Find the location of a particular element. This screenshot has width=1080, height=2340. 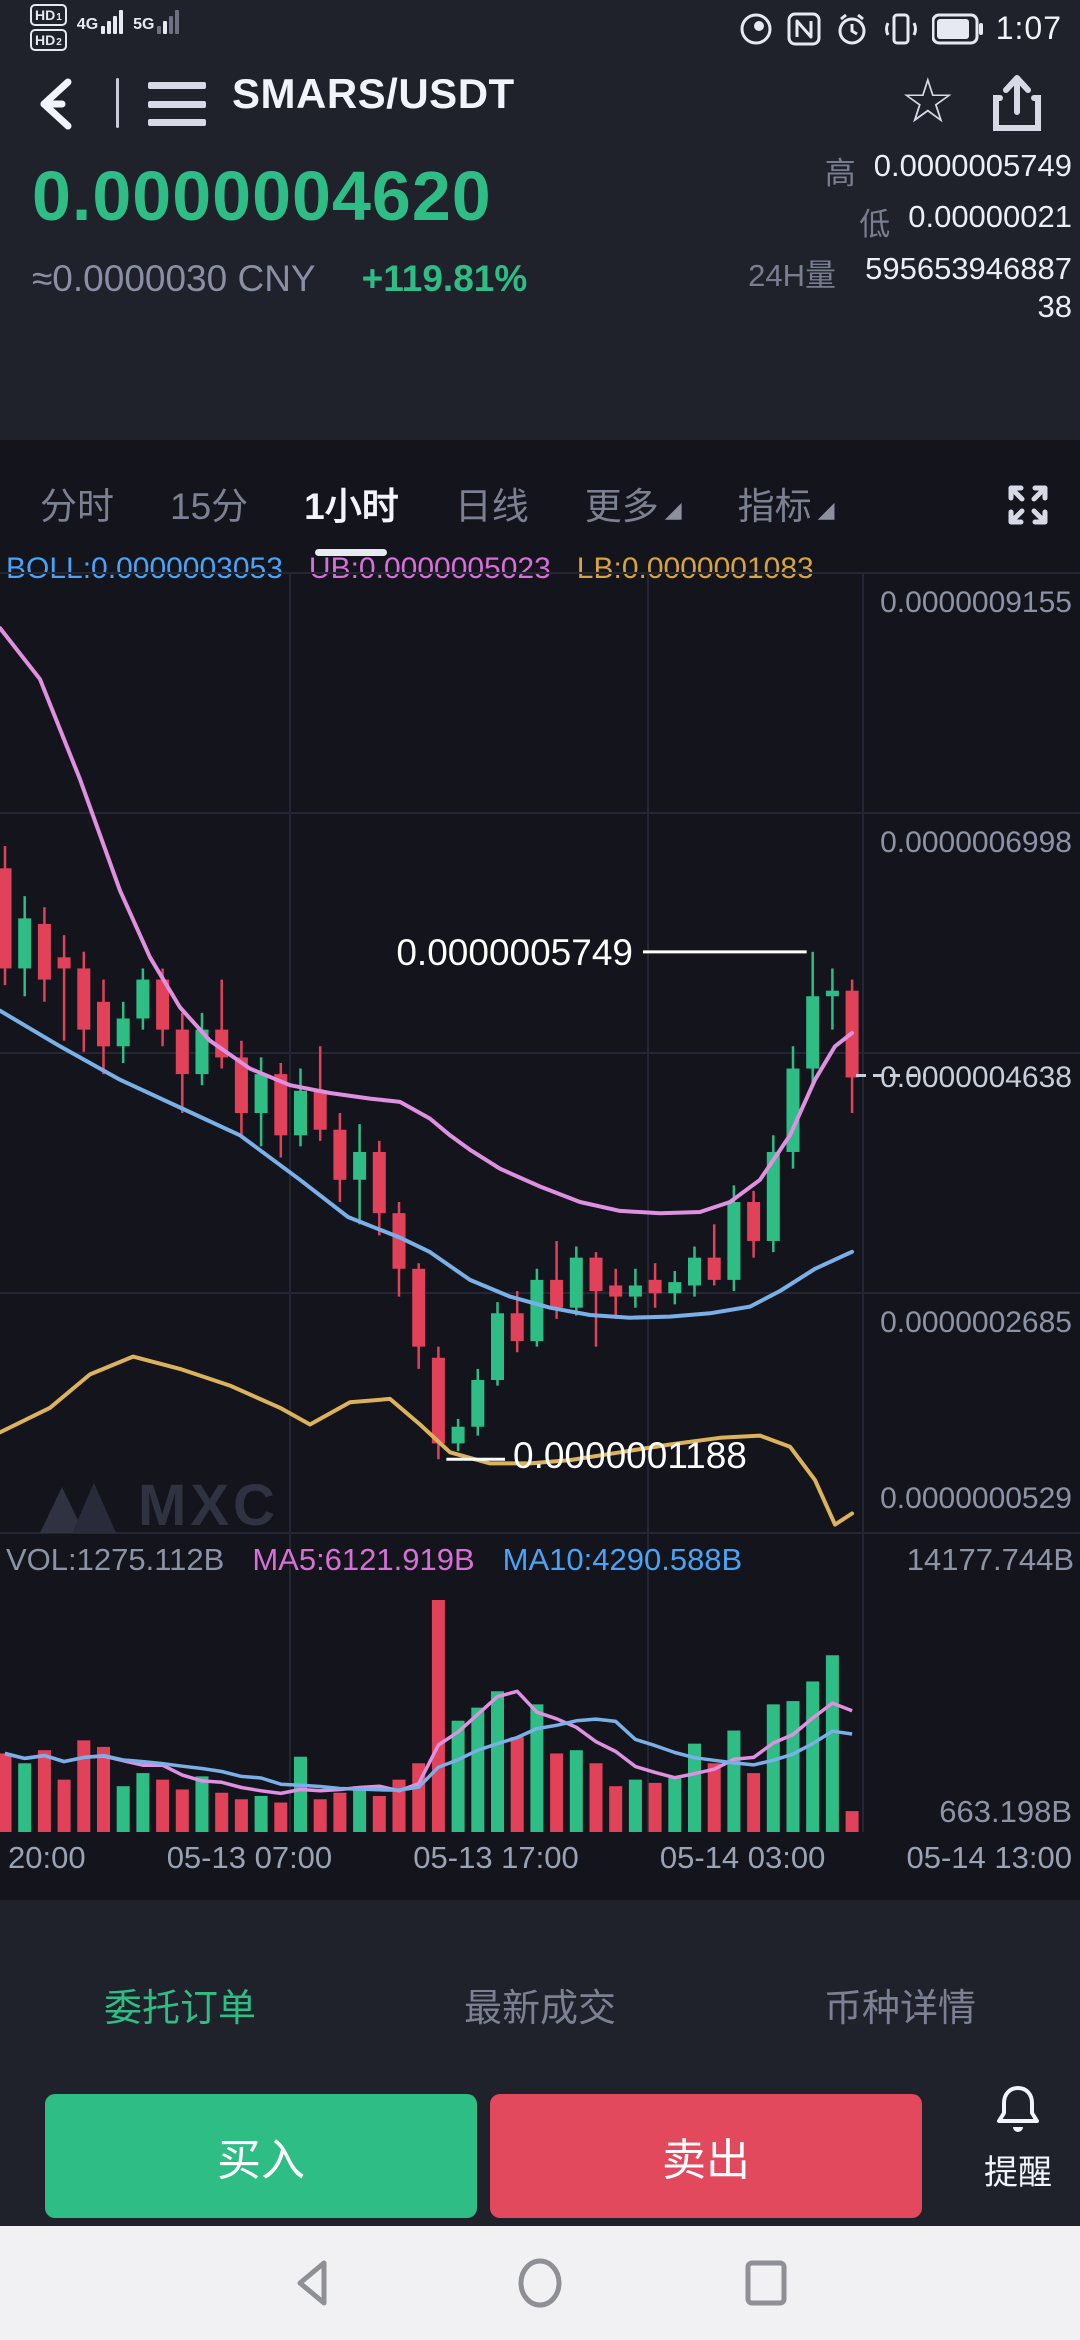

tab-daily: 日线 is located at coordinates (491, 506).